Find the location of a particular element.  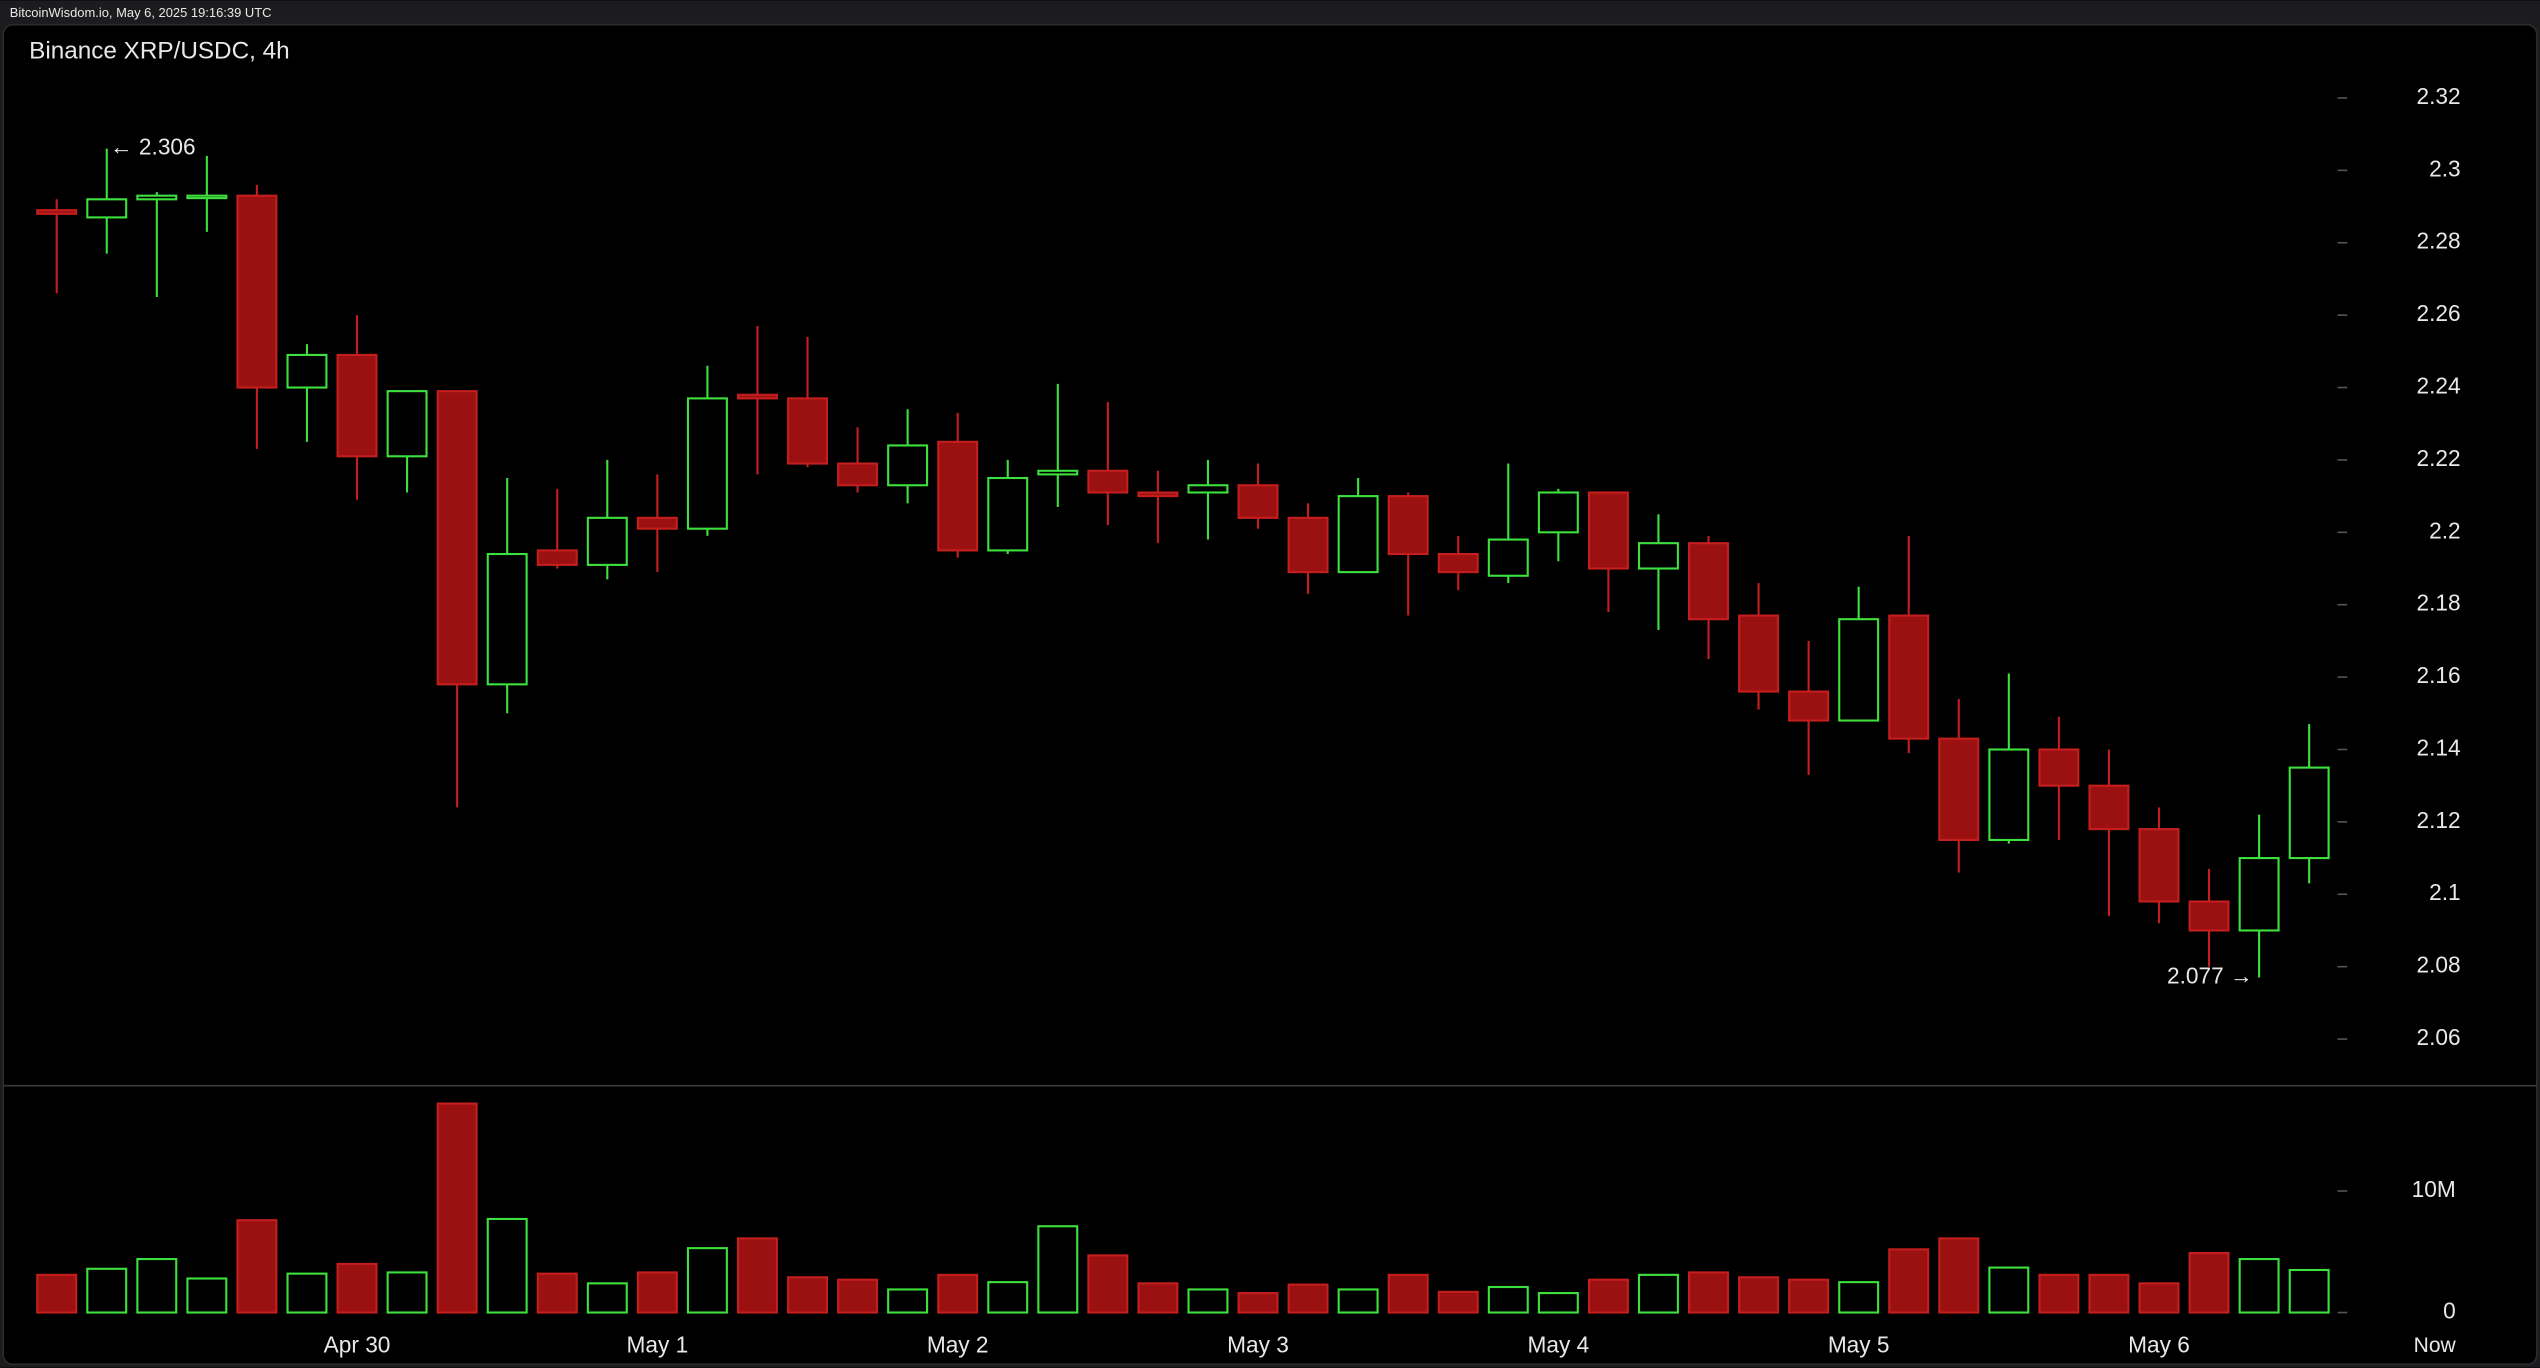

y-tick-label: 2.32 is located at coordinates (2439, 96).